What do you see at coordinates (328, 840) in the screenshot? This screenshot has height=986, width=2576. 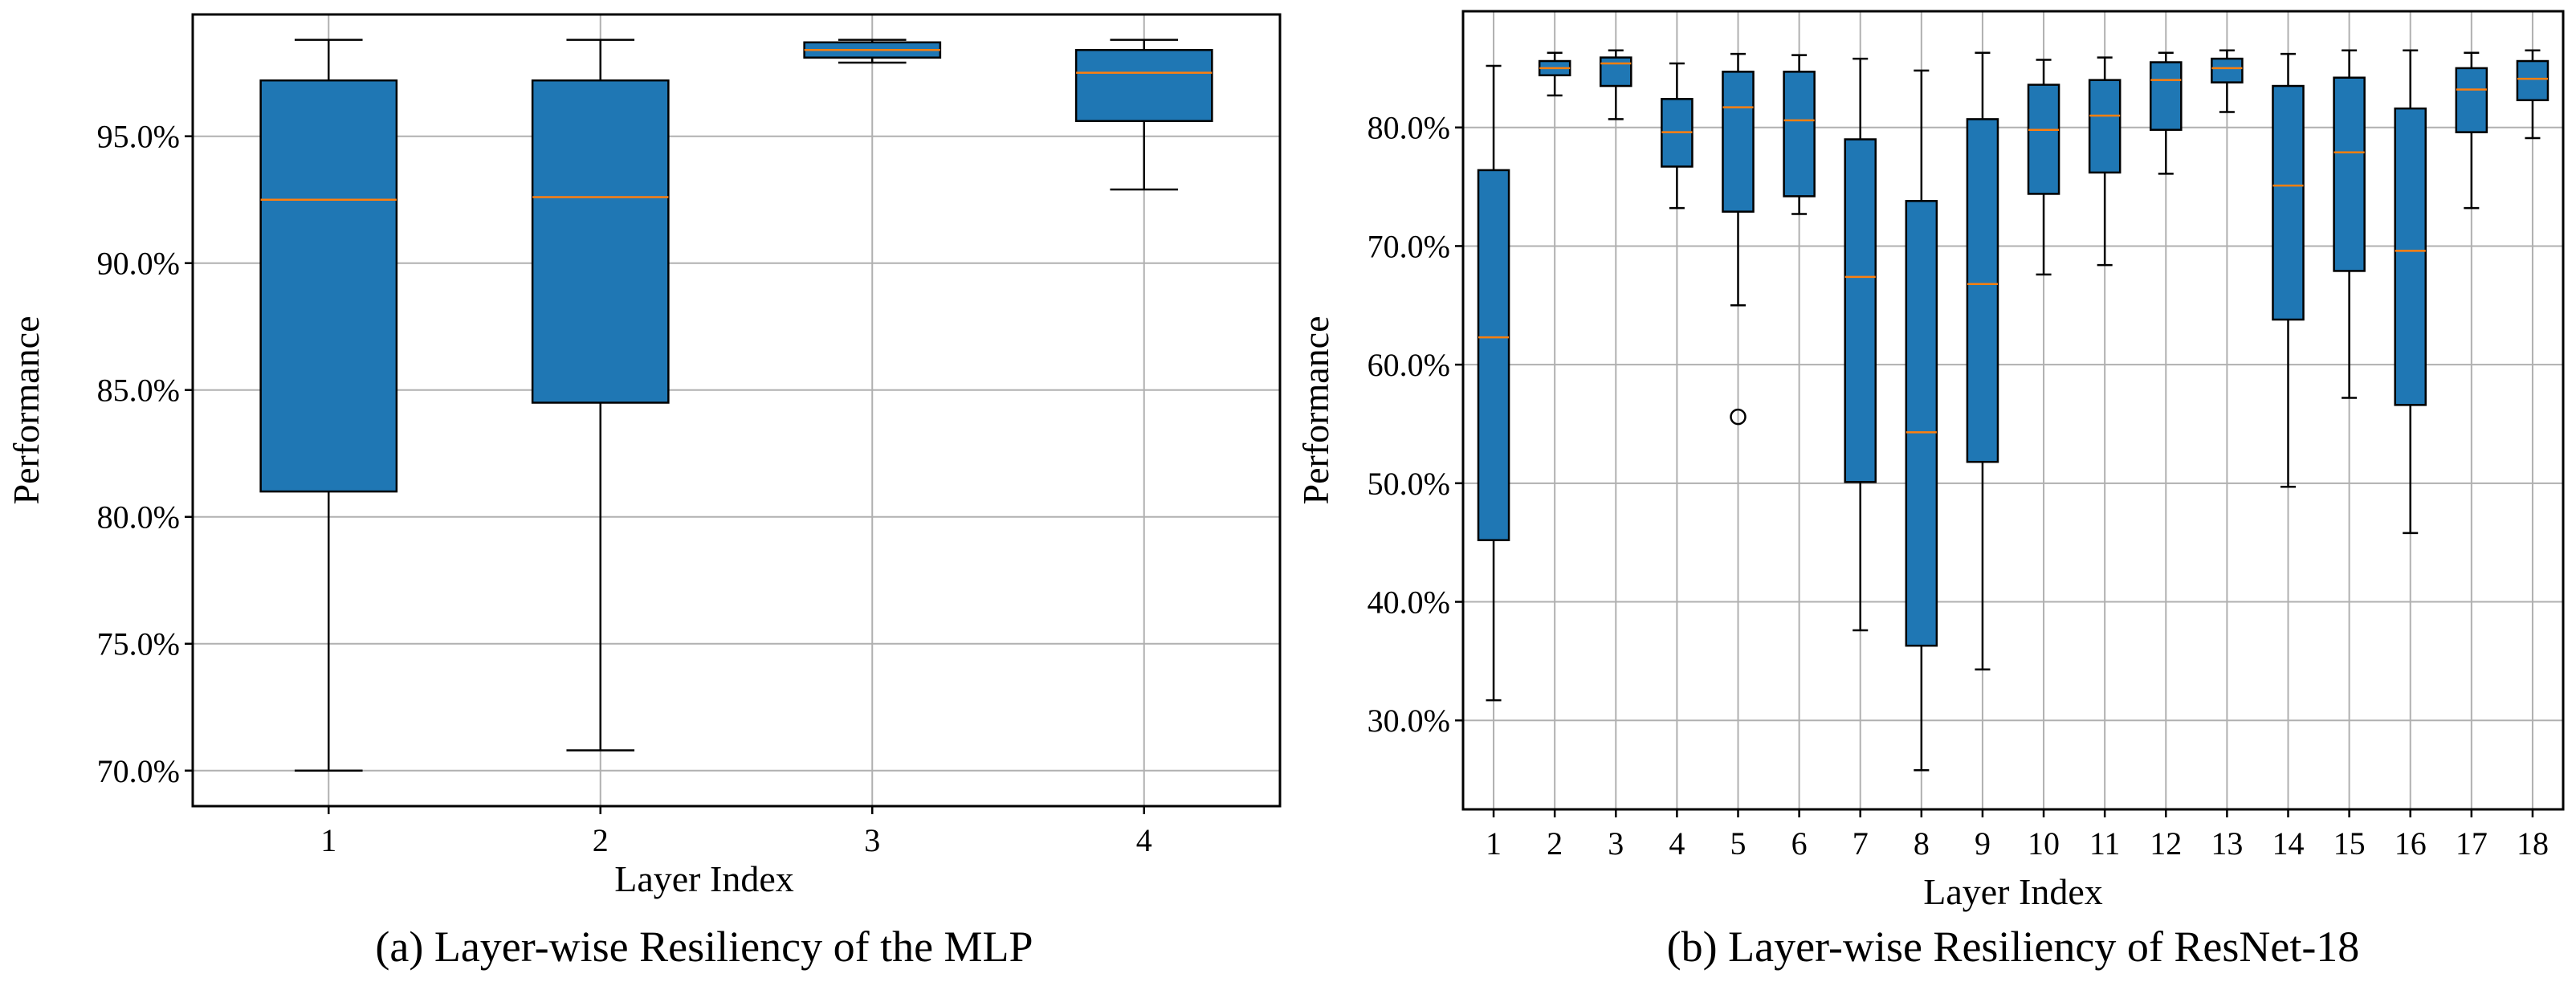 I see `panel-a-xtick-label: 1` at bounding box center [328, 840].